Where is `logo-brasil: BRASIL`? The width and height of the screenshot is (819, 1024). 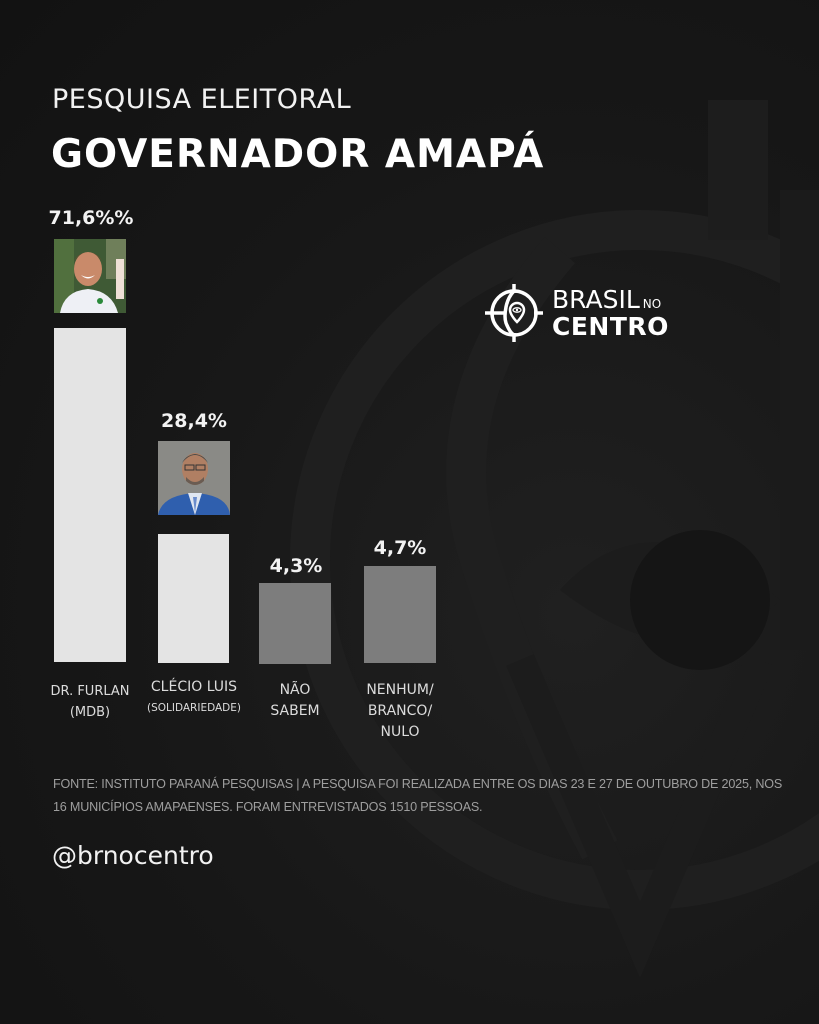 logo-brasil: BRASIL is located at coordinates (596, 299).